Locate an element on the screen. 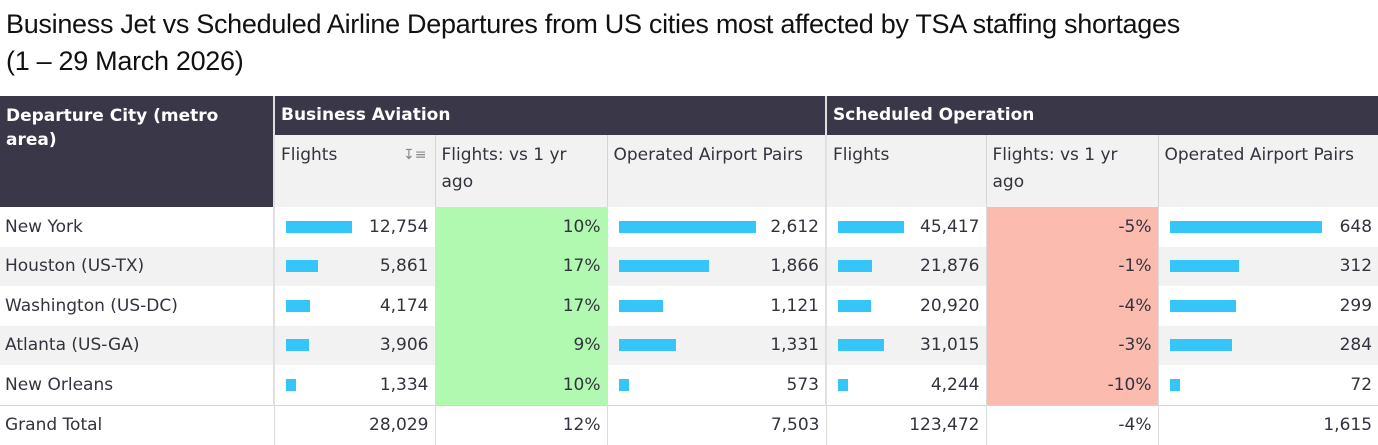  cell-biz-flights: 3,906 is located at coordinates (354, 345).